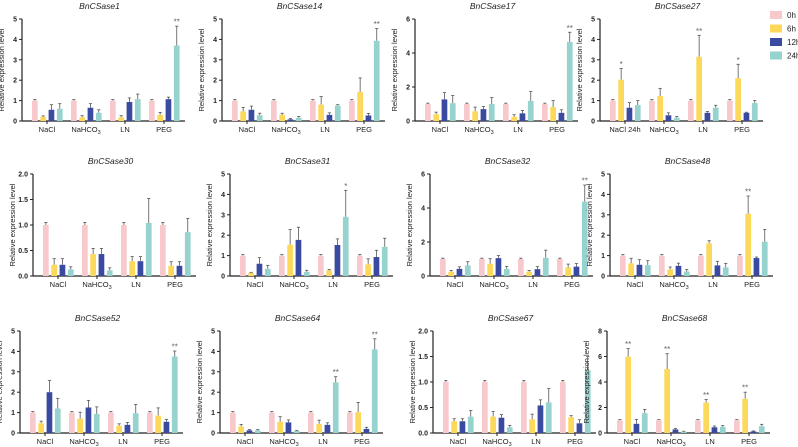  What do you see at coordinates (298, 119) in the screenshot?
I see `bar-24h-nahco3` at bounding box center [298, 119].